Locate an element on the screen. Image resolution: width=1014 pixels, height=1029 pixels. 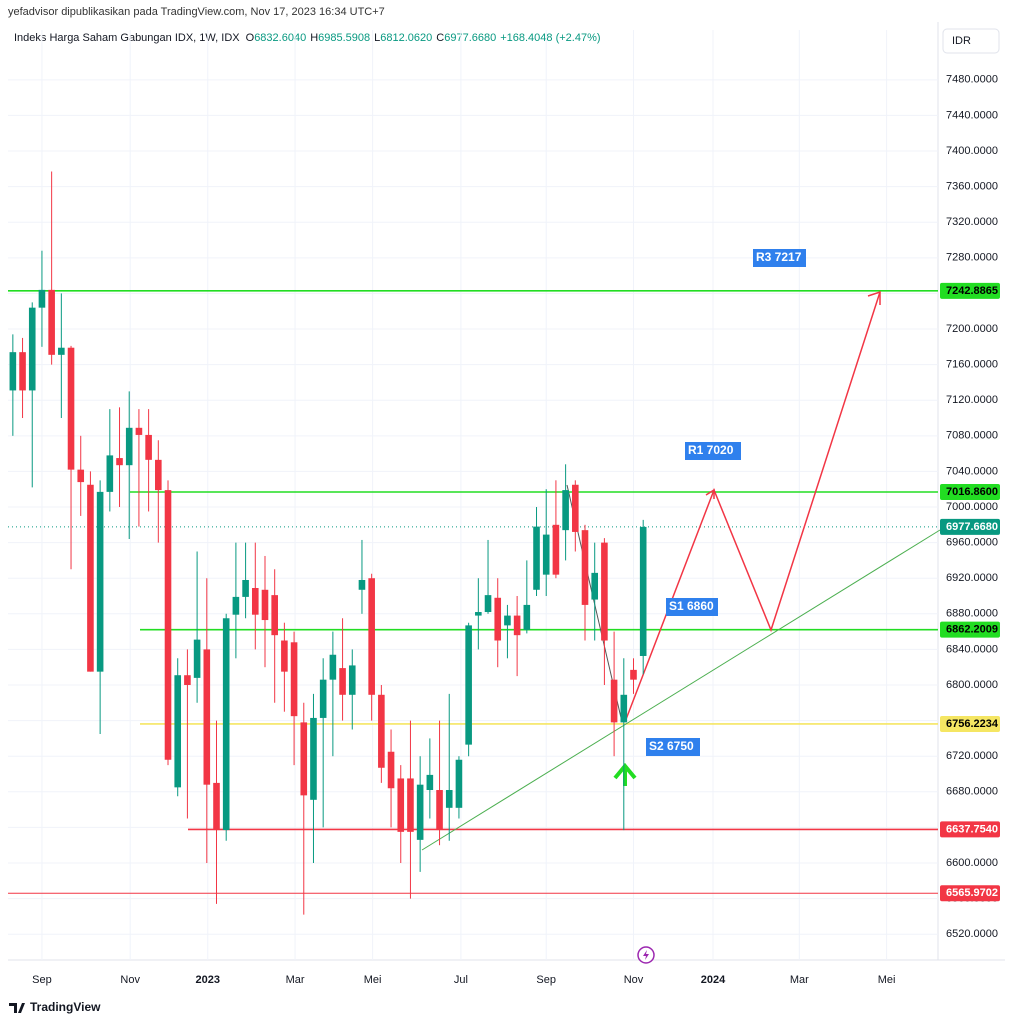
x-tick-label: Mei is located at coordinates (373, 980).